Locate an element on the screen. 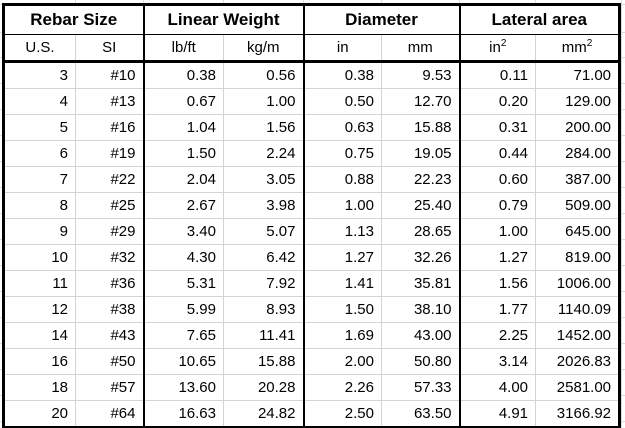 Image resolution: width=625 pixels, height=428 pixels. cell: 5.07 is located at coordinates (263, 231).